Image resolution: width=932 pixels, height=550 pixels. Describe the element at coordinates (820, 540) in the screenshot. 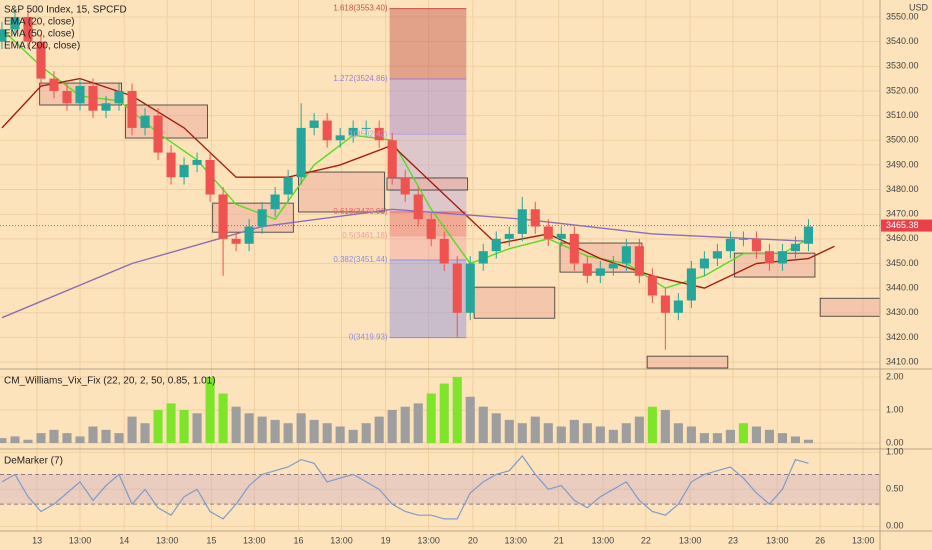

I see `x-tick-label: 26` at that location.